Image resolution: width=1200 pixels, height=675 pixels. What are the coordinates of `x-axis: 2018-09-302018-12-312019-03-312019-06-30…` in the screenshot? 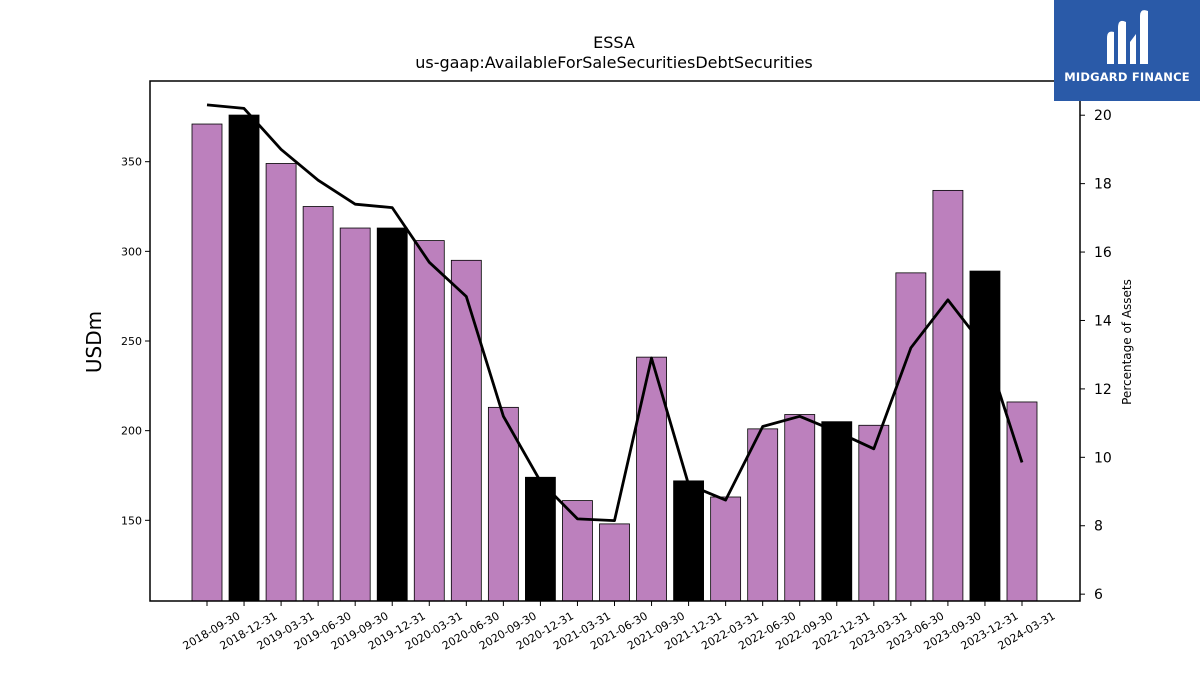 It's located at (619, 627).